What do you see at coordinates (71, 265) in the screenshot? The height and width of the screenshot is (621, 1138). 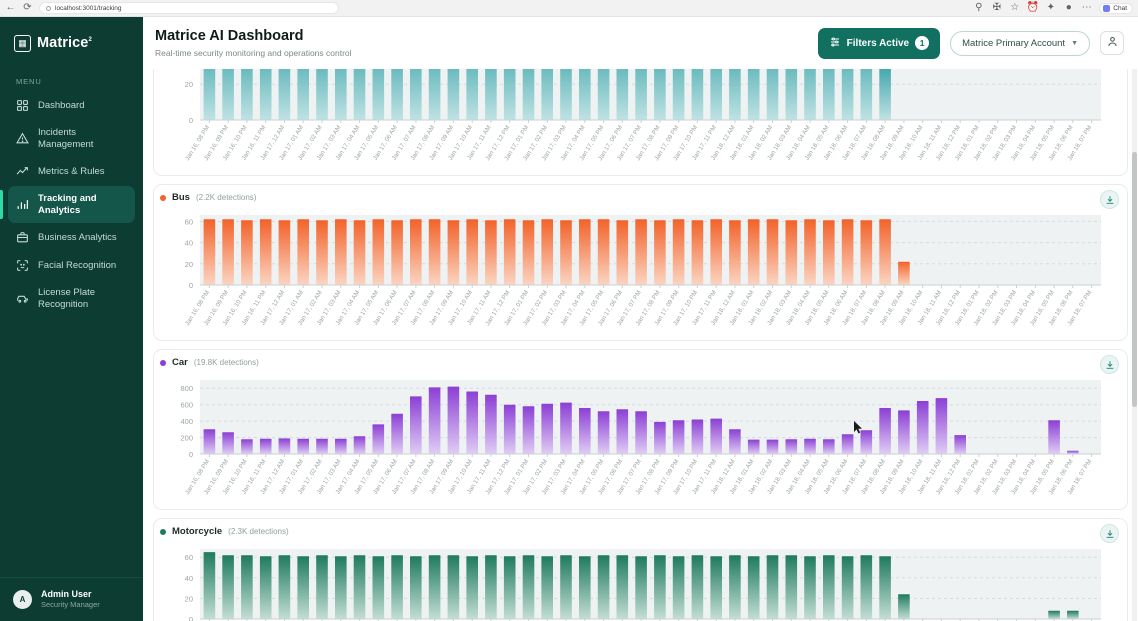 I see `sidebar-item-facial-recognition: Facial Recognition` at bounding box center [71, 265].